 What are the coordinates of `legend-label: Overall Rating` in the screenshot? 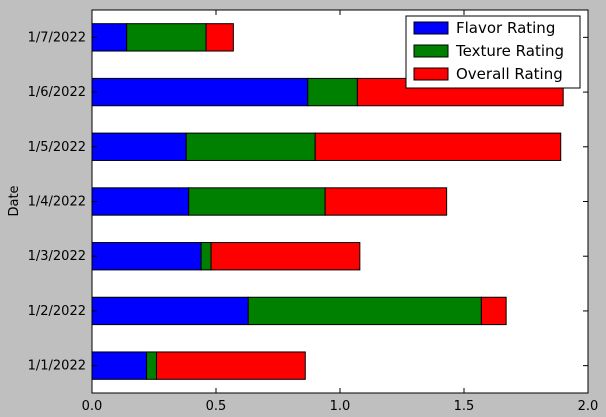 It's located at (509, 74).